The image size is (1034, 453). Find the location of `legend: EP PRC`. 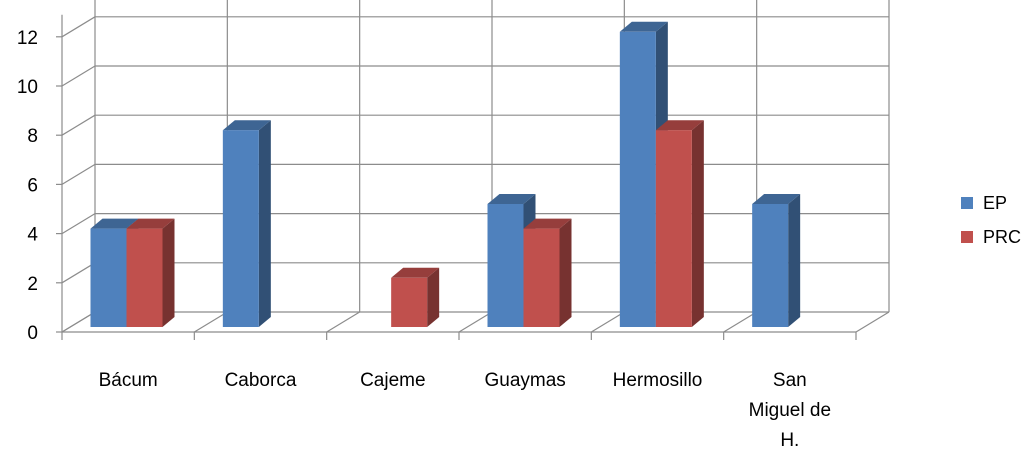

legend: EP PRC is located at coordinates (991, 220).